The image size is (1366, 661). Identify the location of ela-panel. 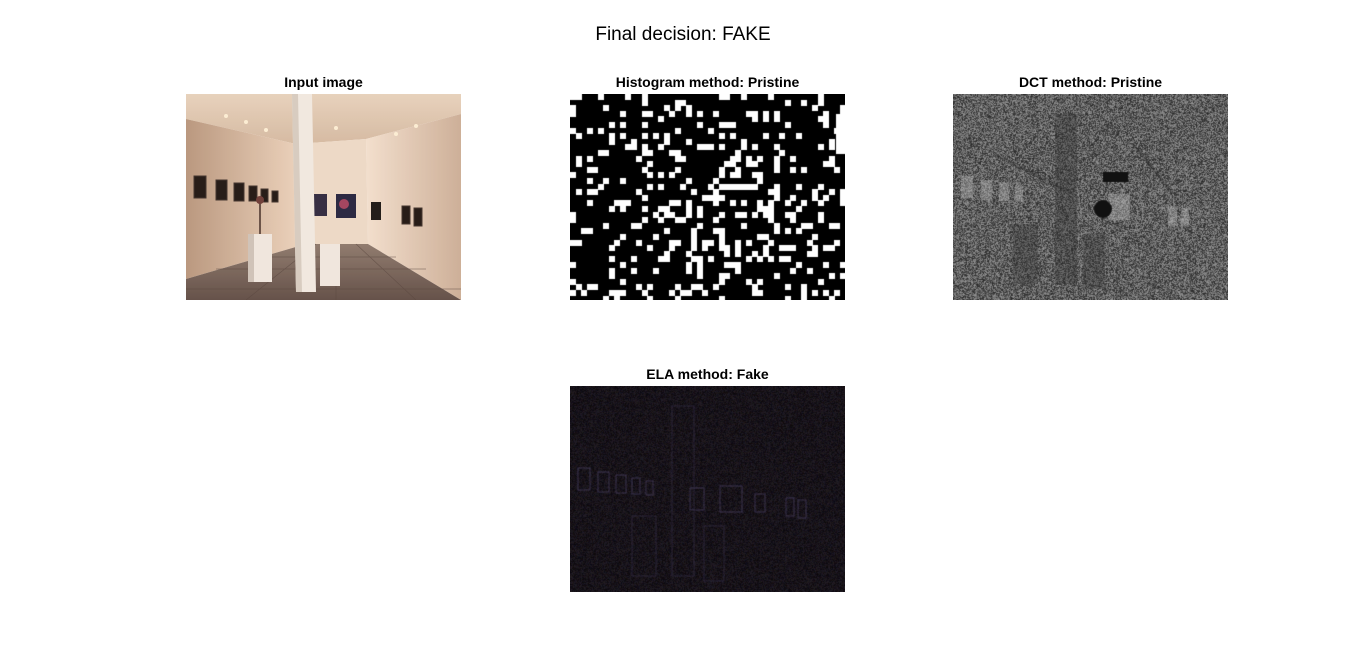
(707, 489).